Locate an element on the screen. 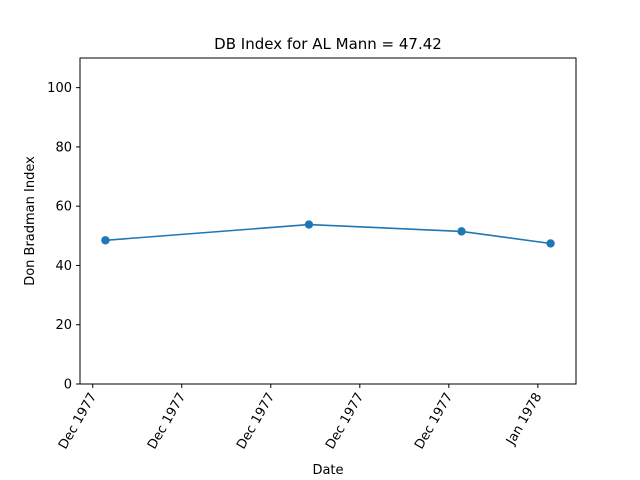 The height and width of the screenshot is (480, 640). y-axis-label: Don Bradman Index is located at coordinates (30, 221).